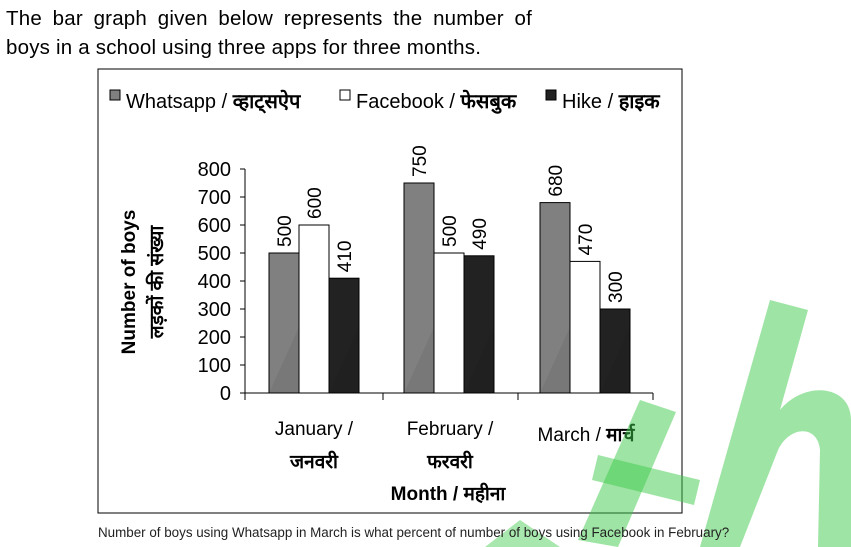  I want to click on y-axis-title-hindi: लड़कों की संख्या, so click(156, 282).